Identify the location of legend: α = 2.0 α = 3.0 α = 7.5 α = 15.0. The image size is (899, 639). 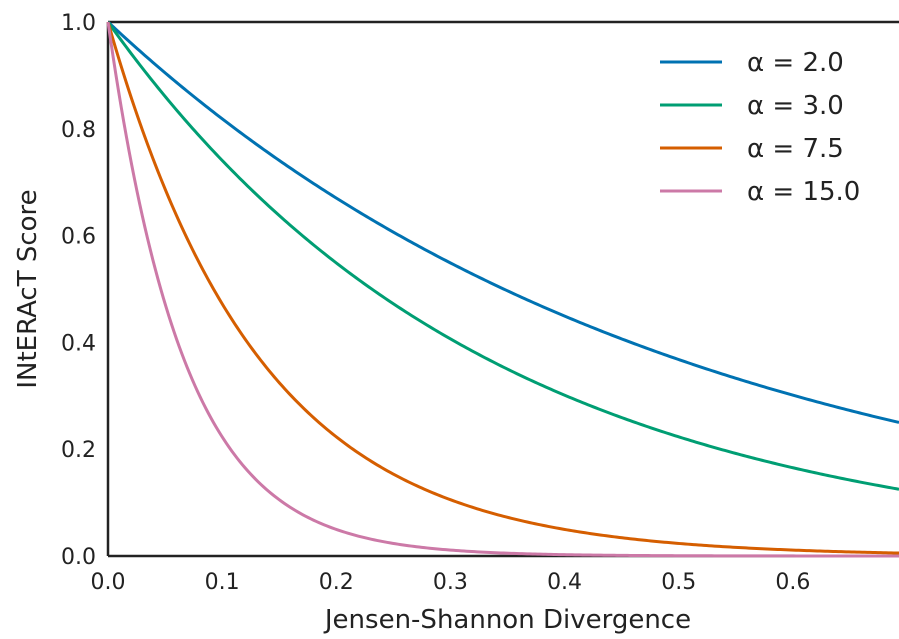
(760, 127).